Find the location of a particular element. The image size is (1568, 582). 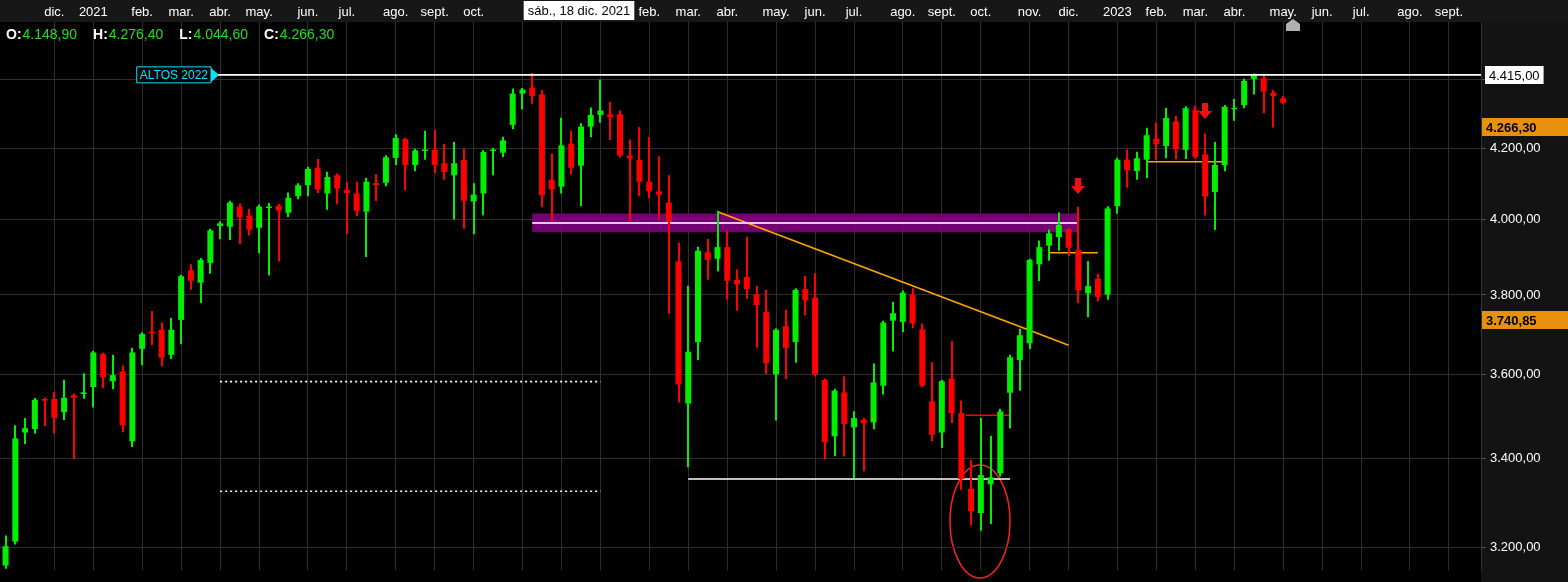

x-tick-label: 2021 is located at coordinates (93, 11).